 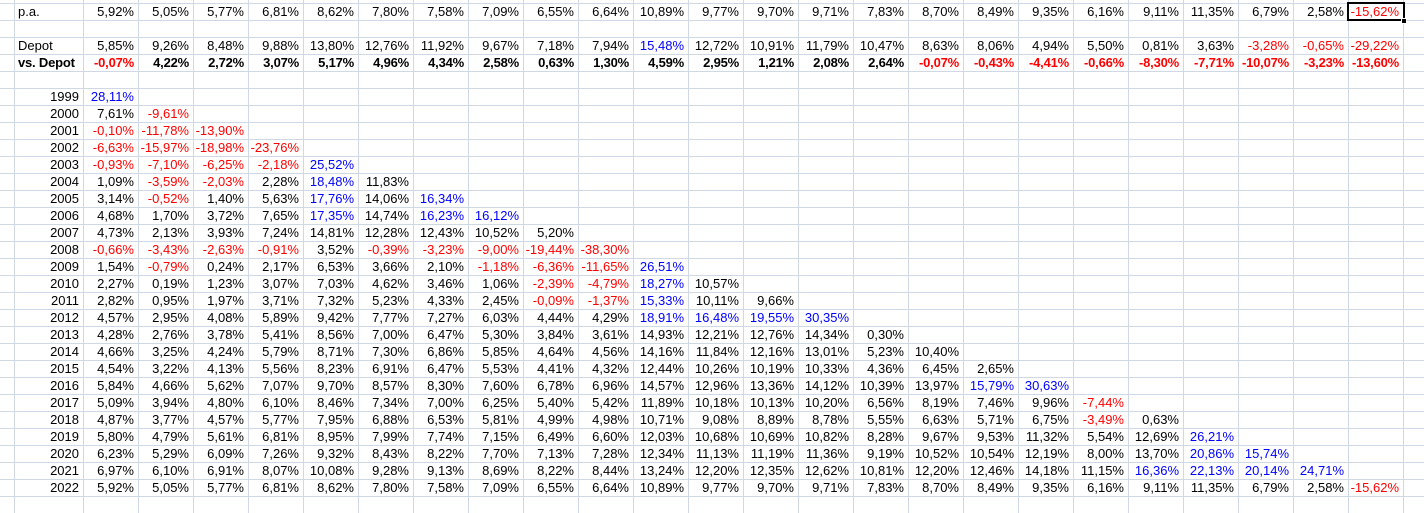 I want to click on cell: -18,98%, so click(x=221, y=148).